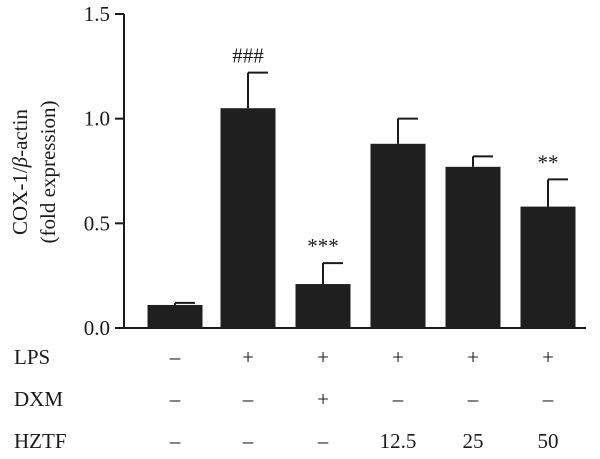 The width and height of the screenshot is (600, 459). Describe the element at coordinates (38, 399) in the screenshot. I see `condition-label-dxm: DXM` at that location.